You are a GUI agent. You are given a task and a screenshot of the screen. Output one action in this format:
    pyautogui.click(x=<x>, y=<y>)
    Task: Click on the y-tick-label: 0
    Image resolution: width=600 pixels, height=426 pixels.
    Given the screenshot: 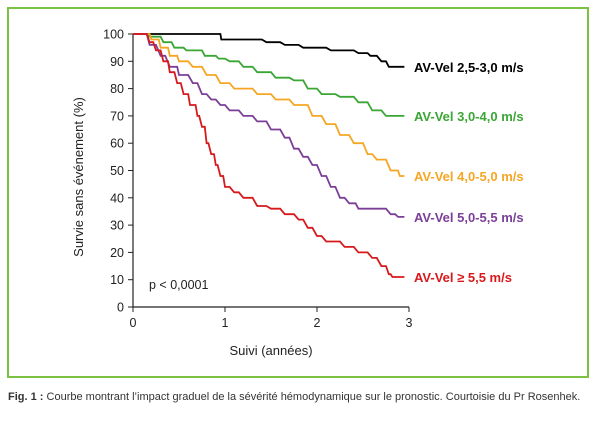 What is the action you would take?
    pyautogui.click(x=120, y=308)
    